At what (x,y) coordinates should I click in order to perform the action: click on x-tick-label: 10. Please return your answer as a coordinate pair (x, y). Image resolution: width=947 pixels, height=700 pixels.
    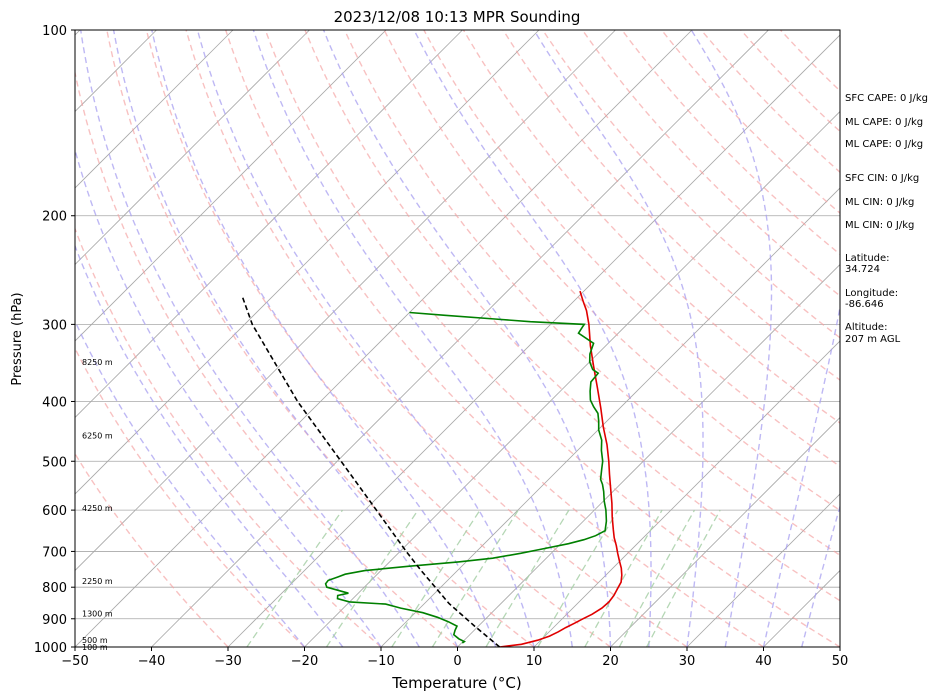
    Looking at the image, I should click on (534, 661).